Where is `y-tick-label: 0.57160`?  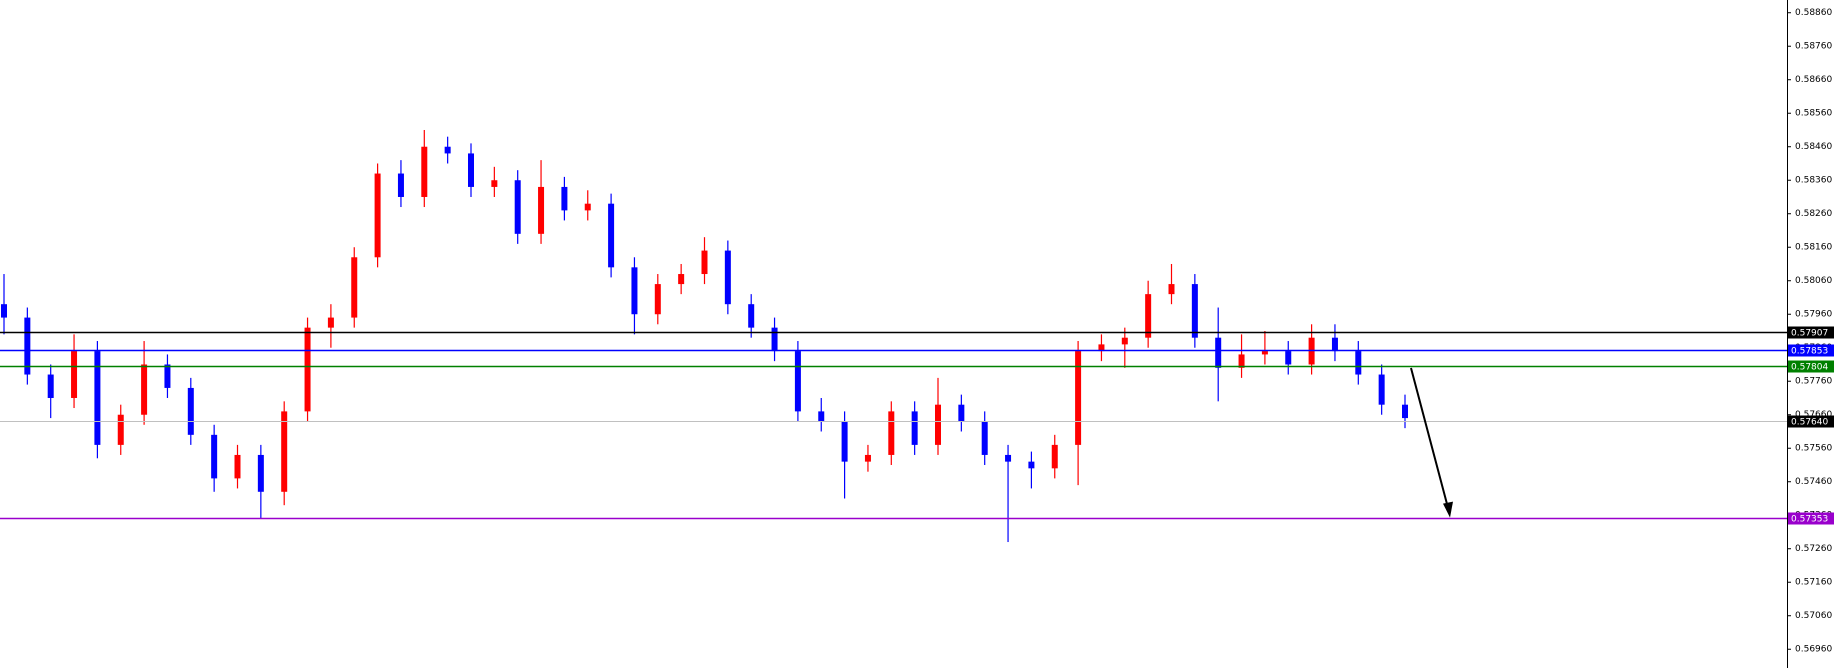 y-tick-label: 0.57160 is located at coordinates (1813, 583).